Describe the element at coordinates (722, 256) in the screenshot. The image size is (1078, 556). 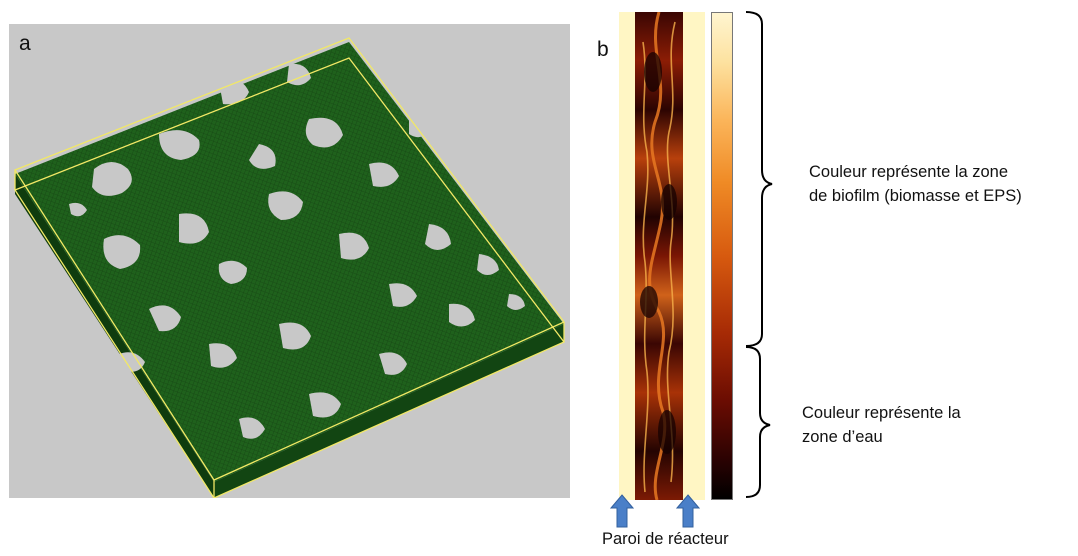
I see `colorbar` at that location.